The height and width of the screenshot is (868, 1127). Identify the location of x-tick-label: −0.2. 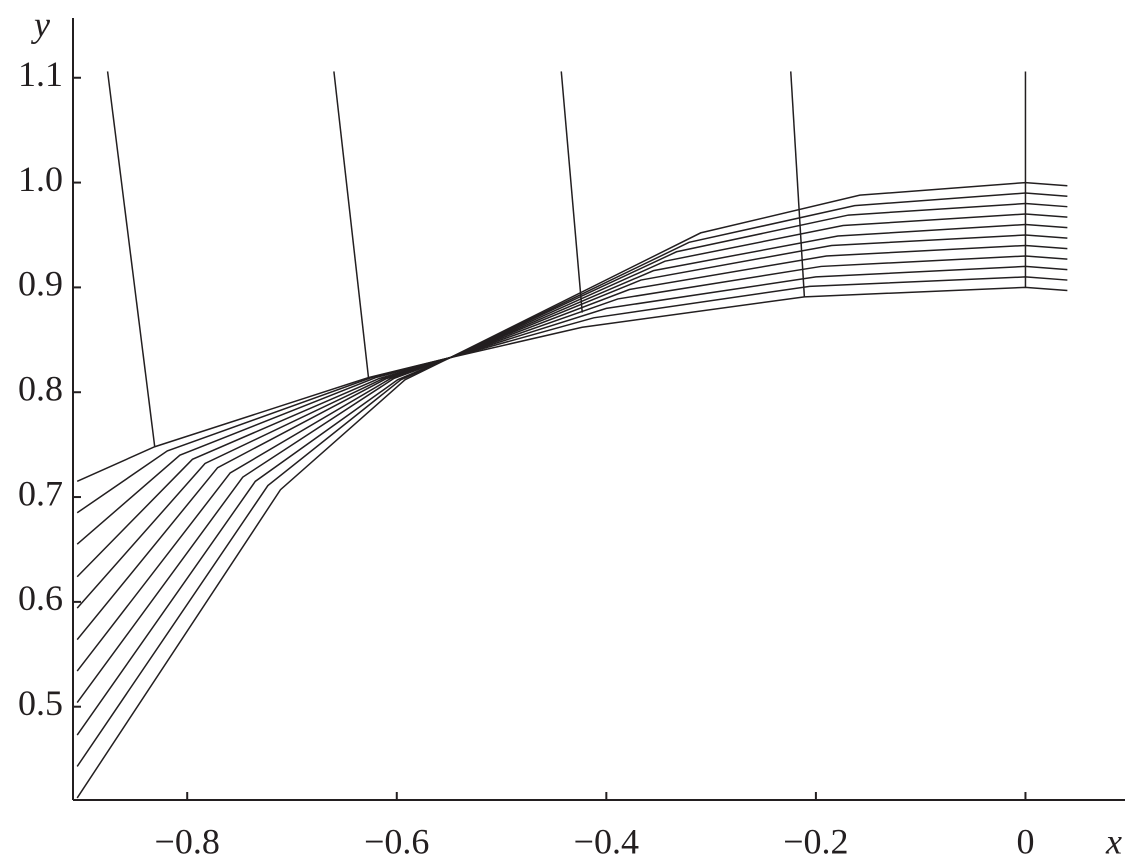
(815, 841).